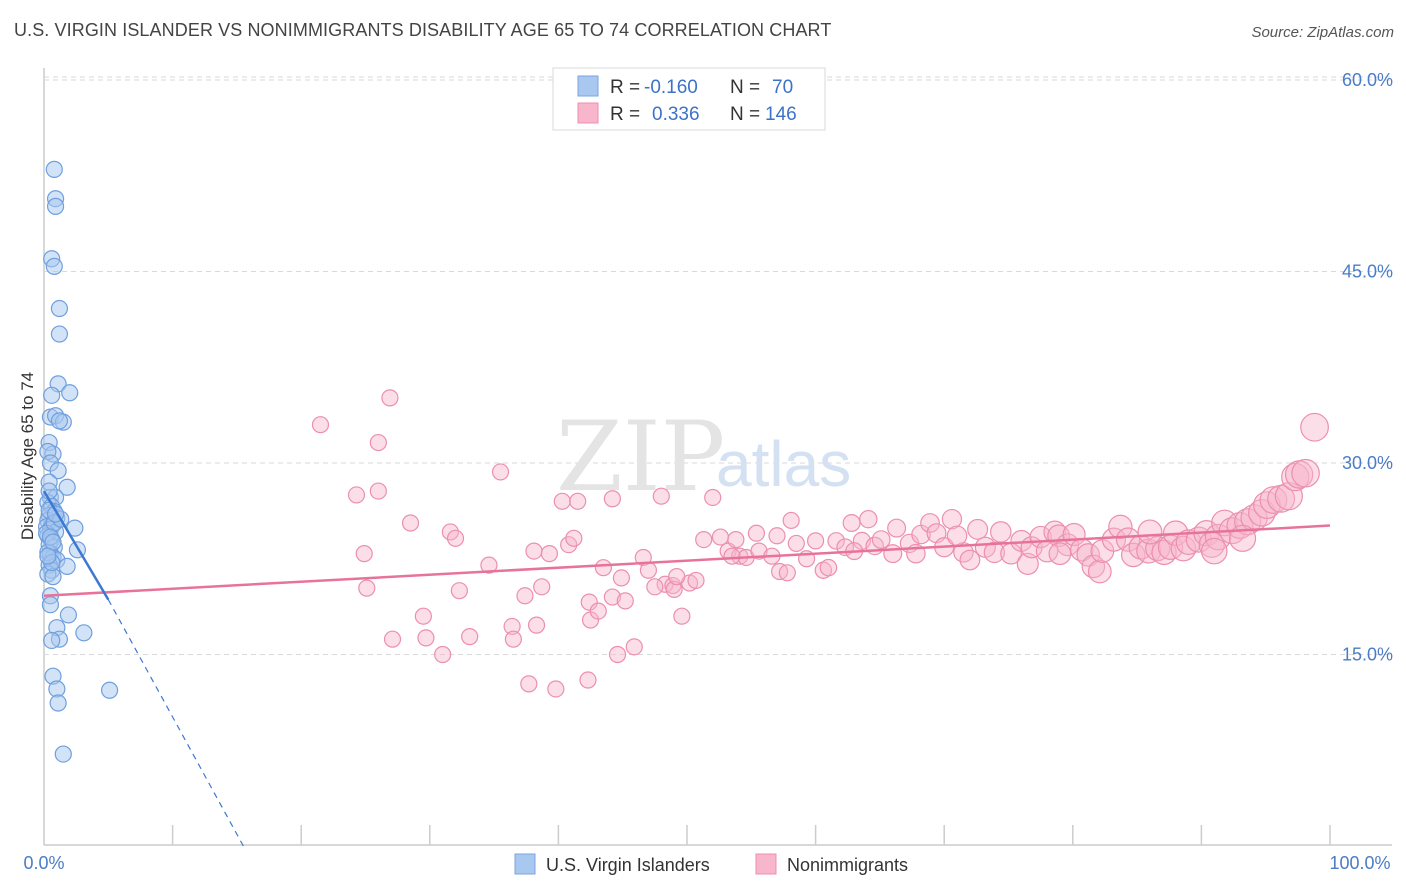 Image resolution: width=1406 pixels, height=892 pixels. What do you see at coordinates (847, 865) in the screenshot?
I see `bottom-legend-label-nonimmigrants: Nonimmigrants` at bounding box center [847, 865].